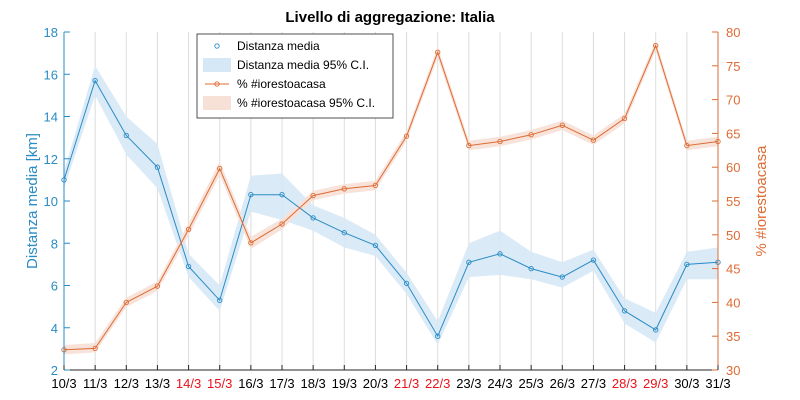  I want to click on left-y-tick-label: 6, so click(54, 286).